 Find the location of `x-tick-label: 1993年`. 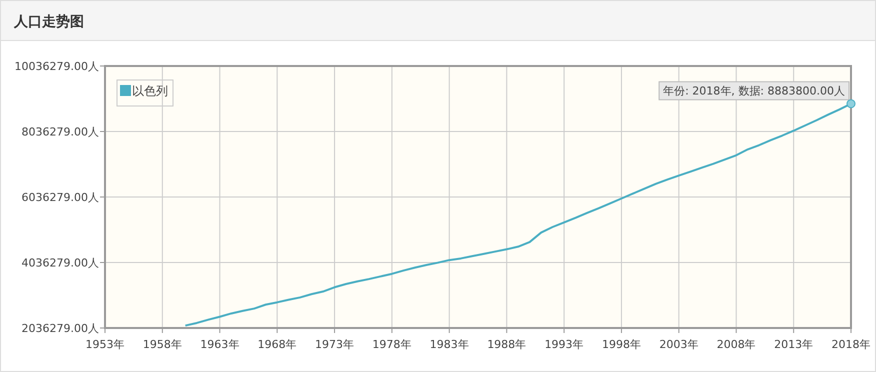

x-tick-label: 1993年 is located at coordinates (564, 344).